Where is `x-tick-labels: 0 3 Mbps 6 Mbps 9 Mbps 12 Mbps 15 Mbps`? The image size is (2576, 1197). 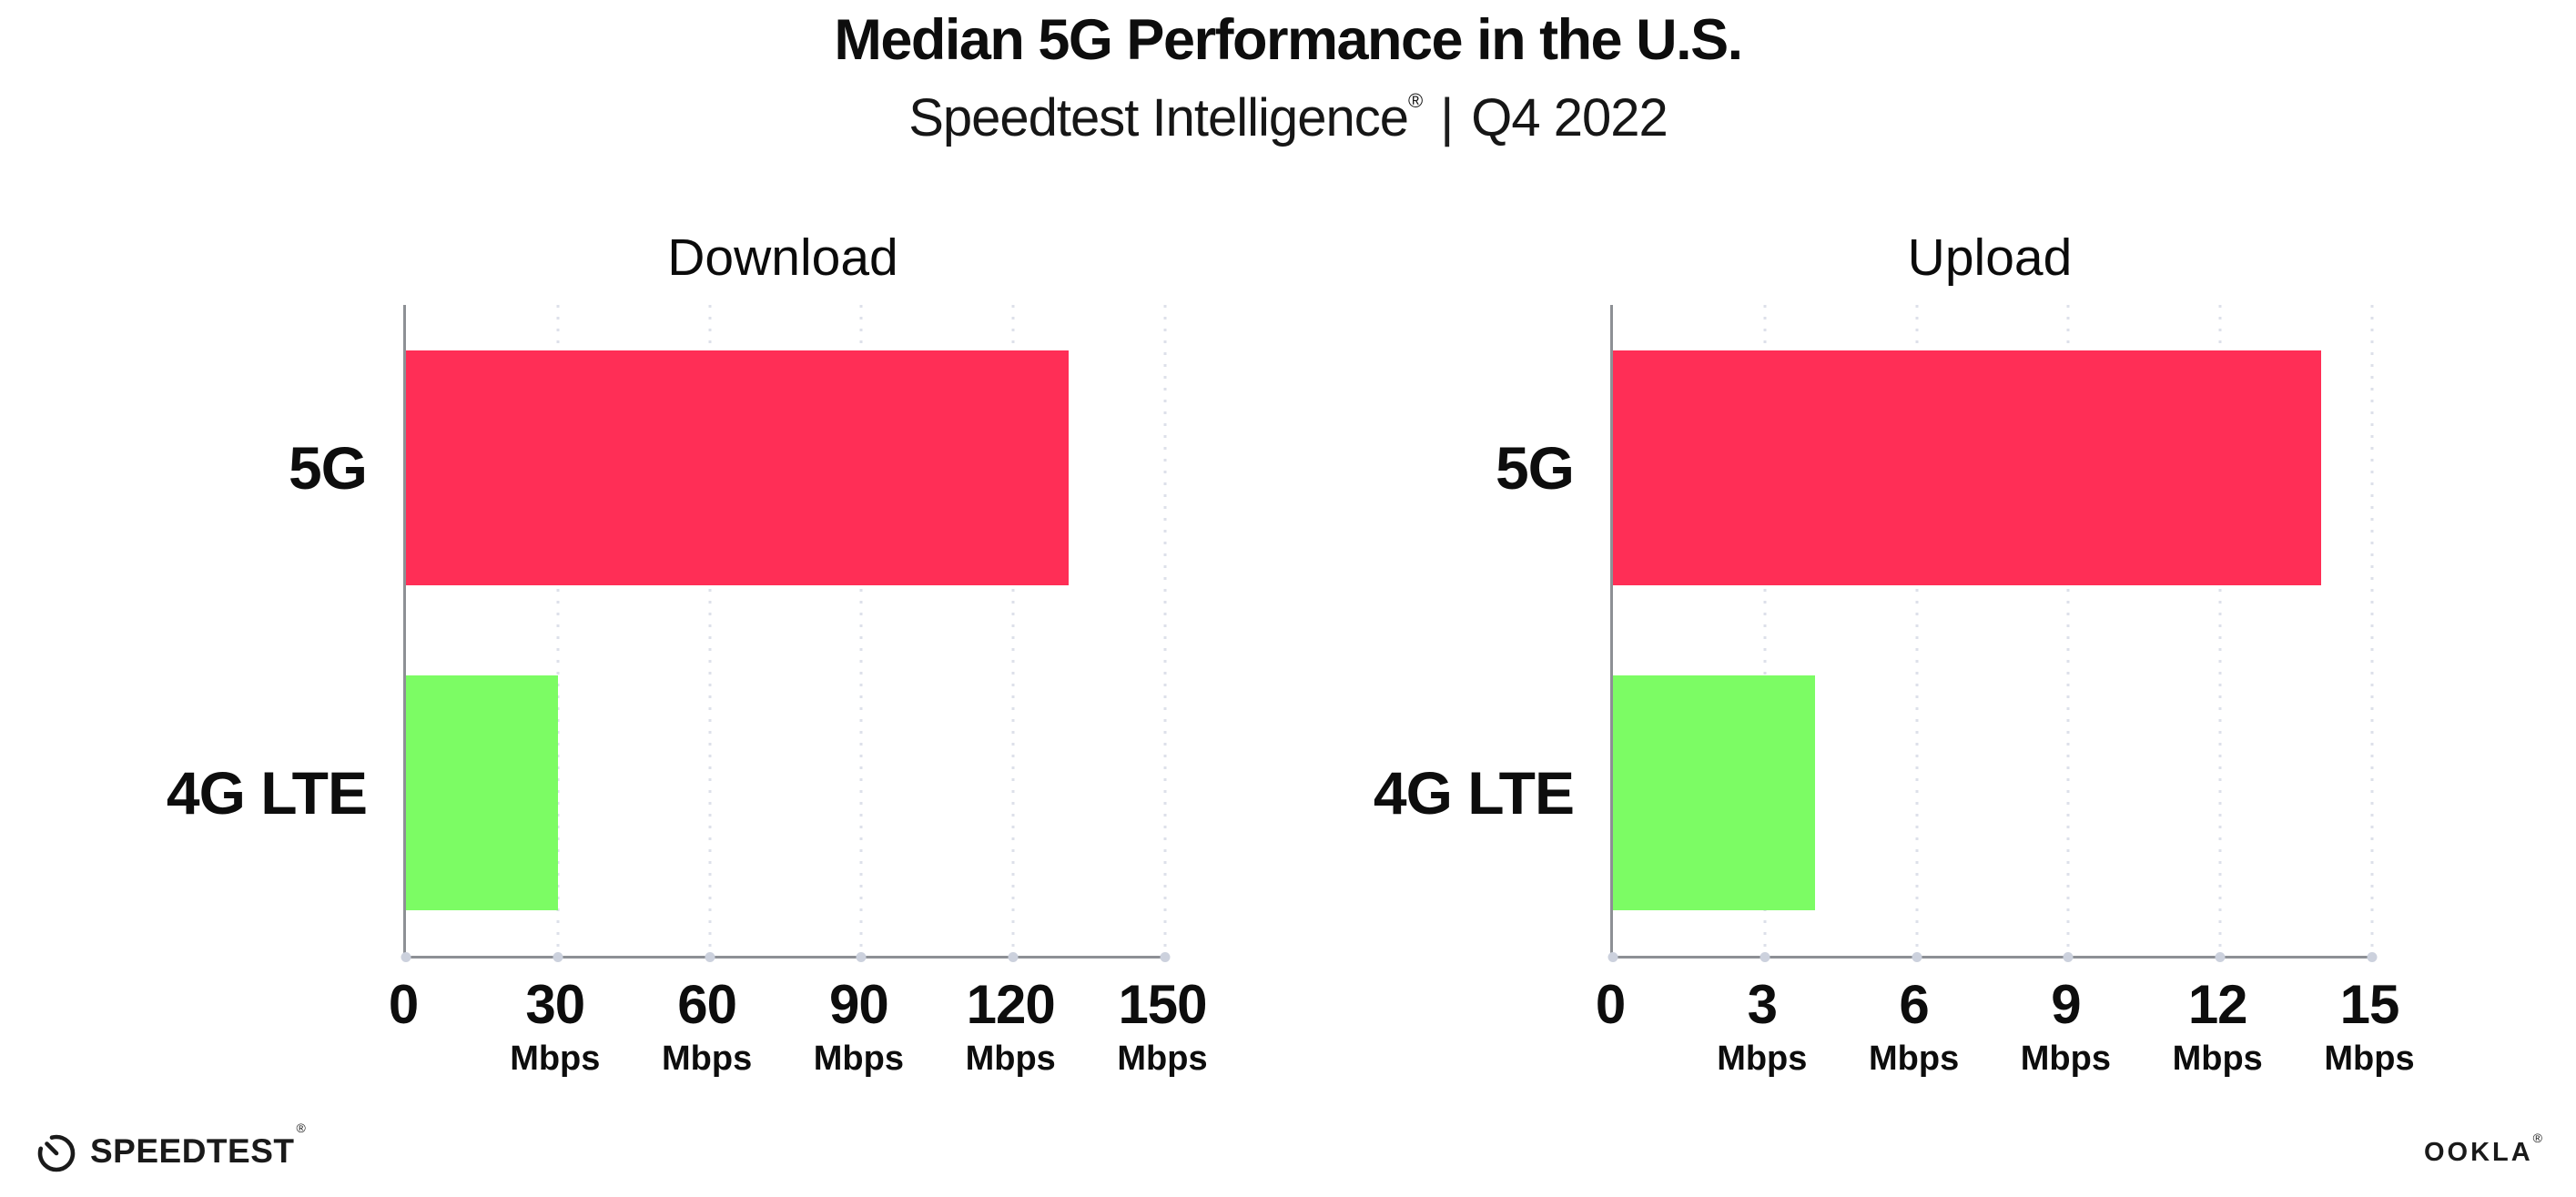 x-tick-labels: 0 3 Mbps 6 Mbps 9 Mbps 12 Mbps 15 Mbps is located at coordinates (2005, 1049).